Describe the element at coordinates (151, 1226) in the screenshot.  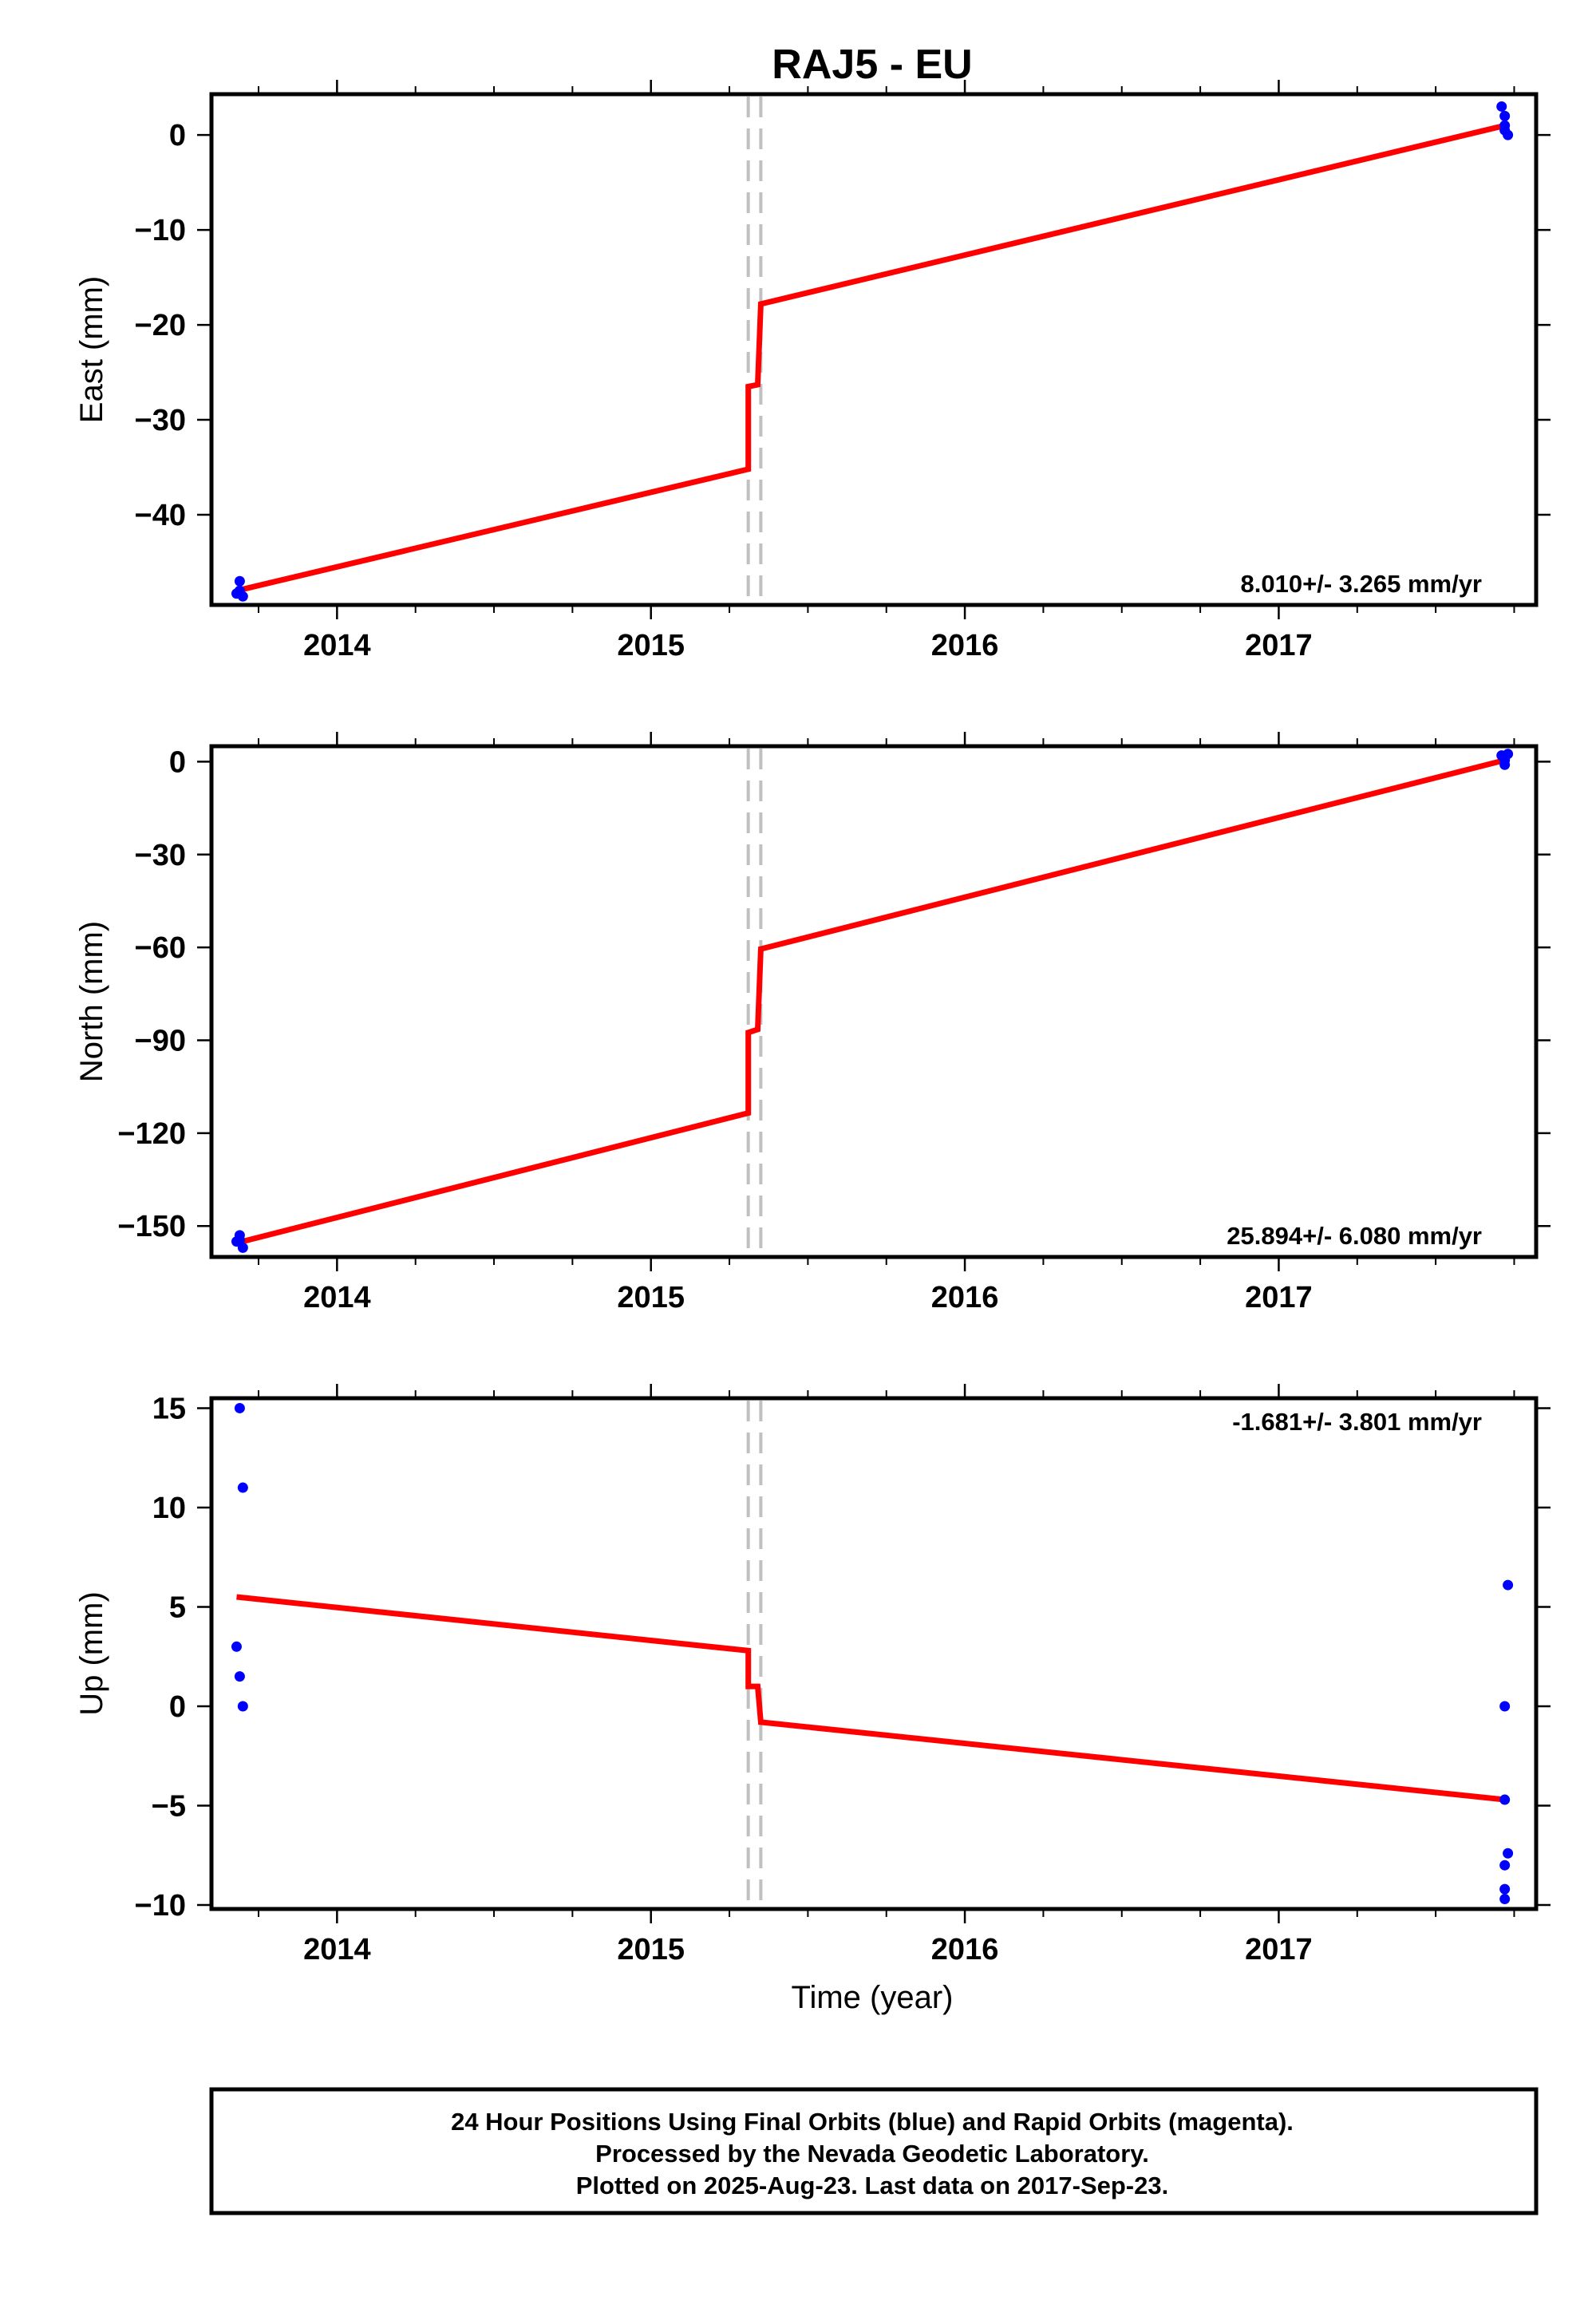
I see `north-y-tick-label: −150` at that location.